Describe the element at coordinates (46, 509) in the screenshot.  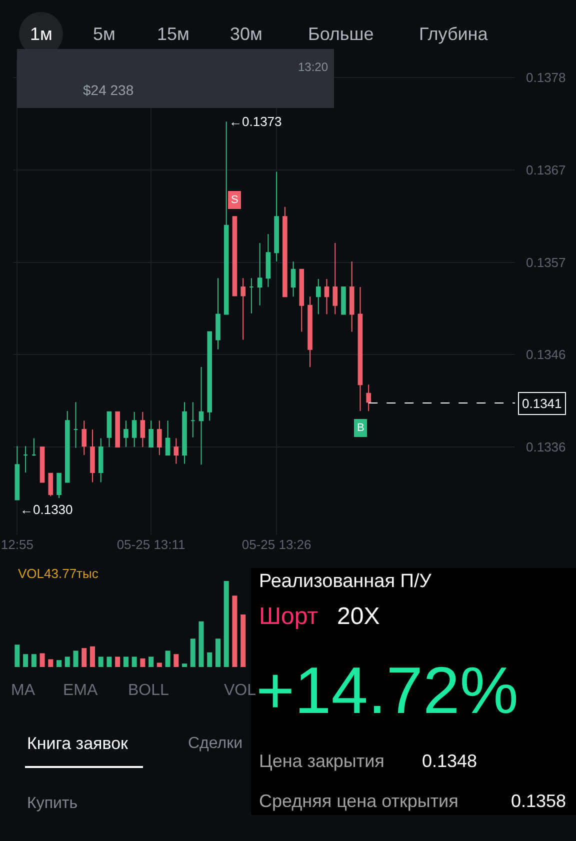
I see `annotation: ←0.1330` at that location.